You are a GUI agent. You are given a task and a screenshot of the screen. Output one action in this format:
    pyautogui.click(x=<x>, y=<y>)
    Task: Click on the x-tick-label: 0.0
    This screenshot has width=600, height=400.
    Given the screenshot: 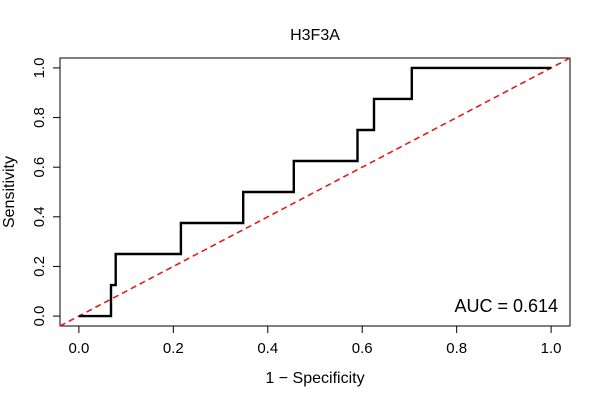 What is the action you would take?
    pyautogui.click(x=78, y=348)
    